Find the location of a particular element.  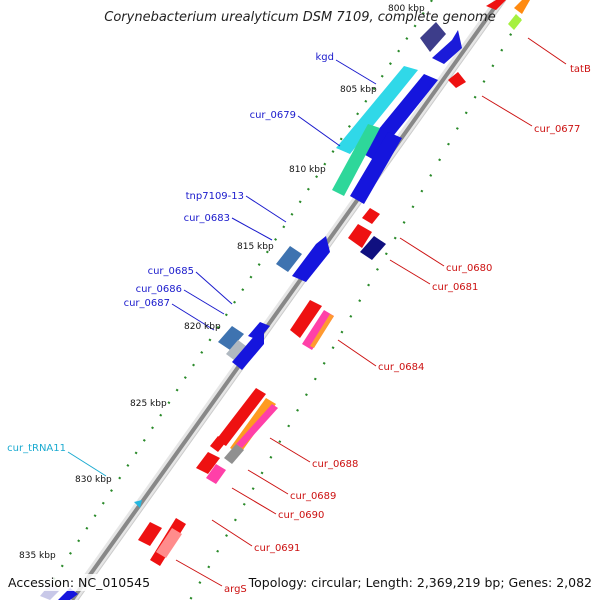

gene-cur_0691-b is located at coordinates (169, 543).